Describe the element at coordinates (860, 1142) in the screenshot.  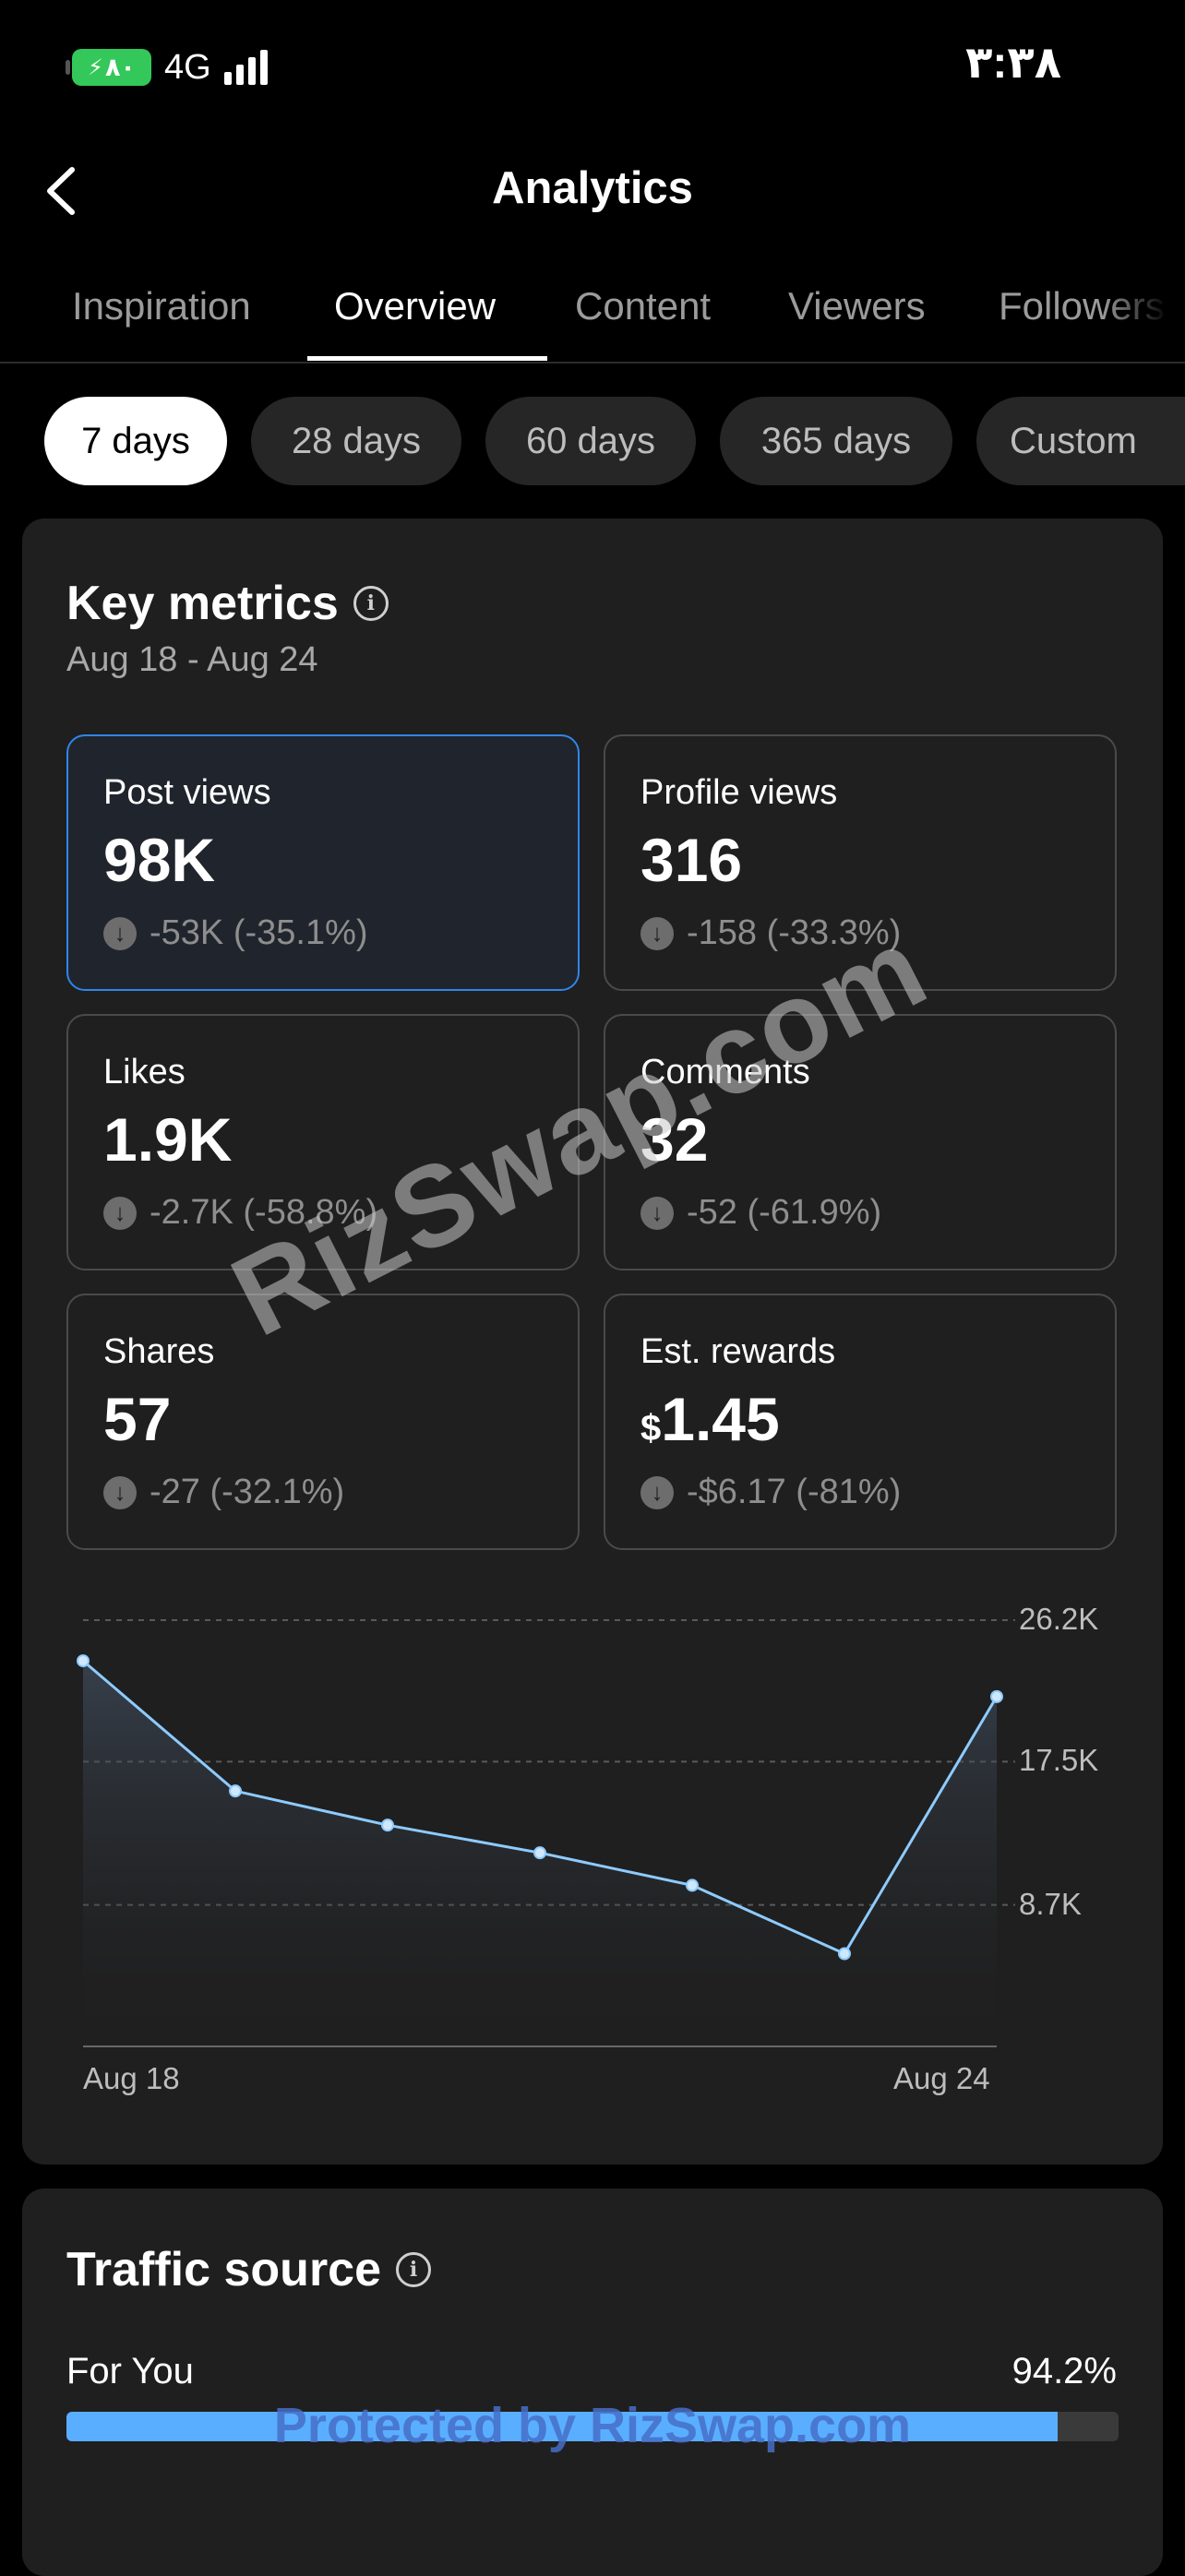
I see `metric-comments: Comments 32 ↓ -52 (-61.9%)` at that location.